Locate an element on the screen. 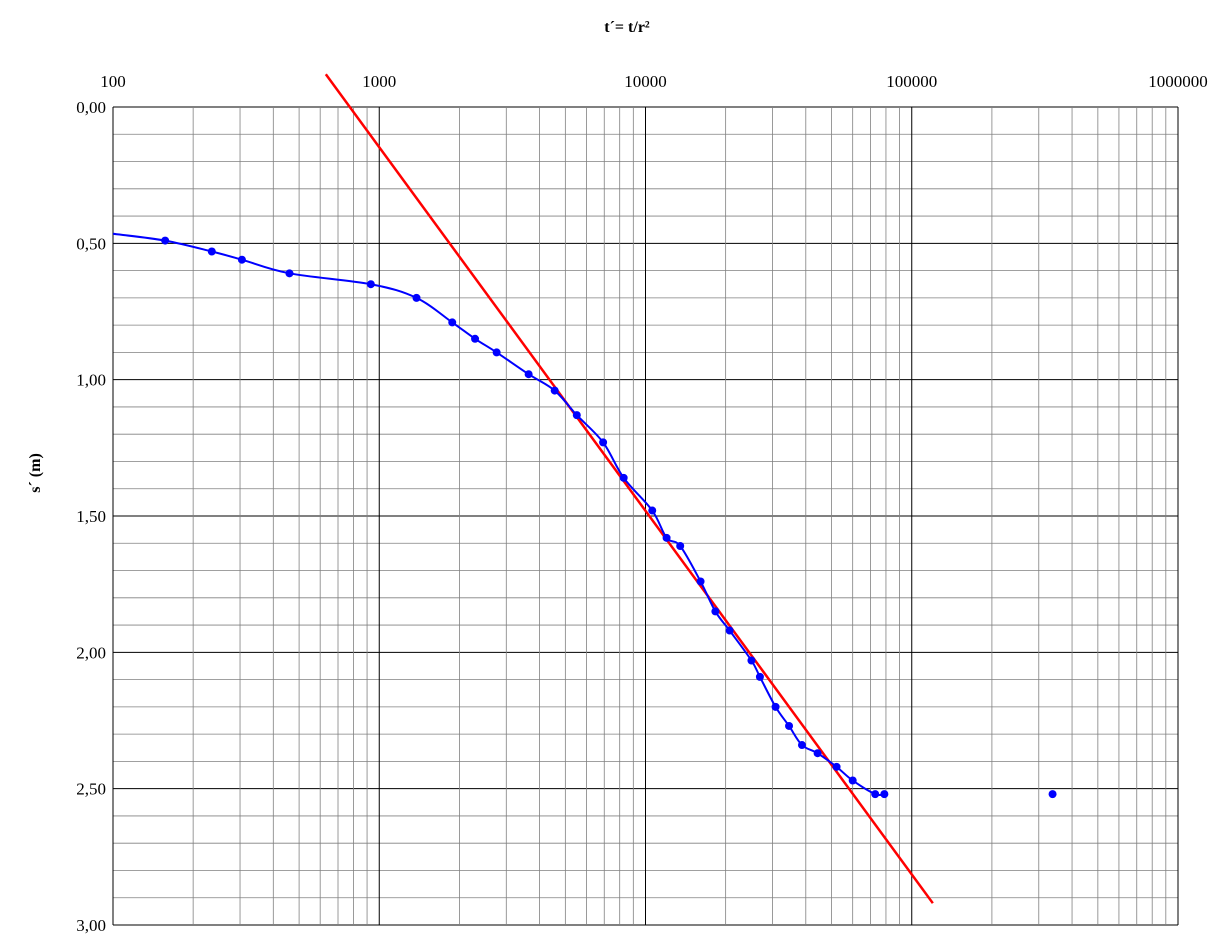 Image resolution: width=1221 pixels, height=934 pixels. x-tick-label: 1000 is located at coordinates (379, 81).